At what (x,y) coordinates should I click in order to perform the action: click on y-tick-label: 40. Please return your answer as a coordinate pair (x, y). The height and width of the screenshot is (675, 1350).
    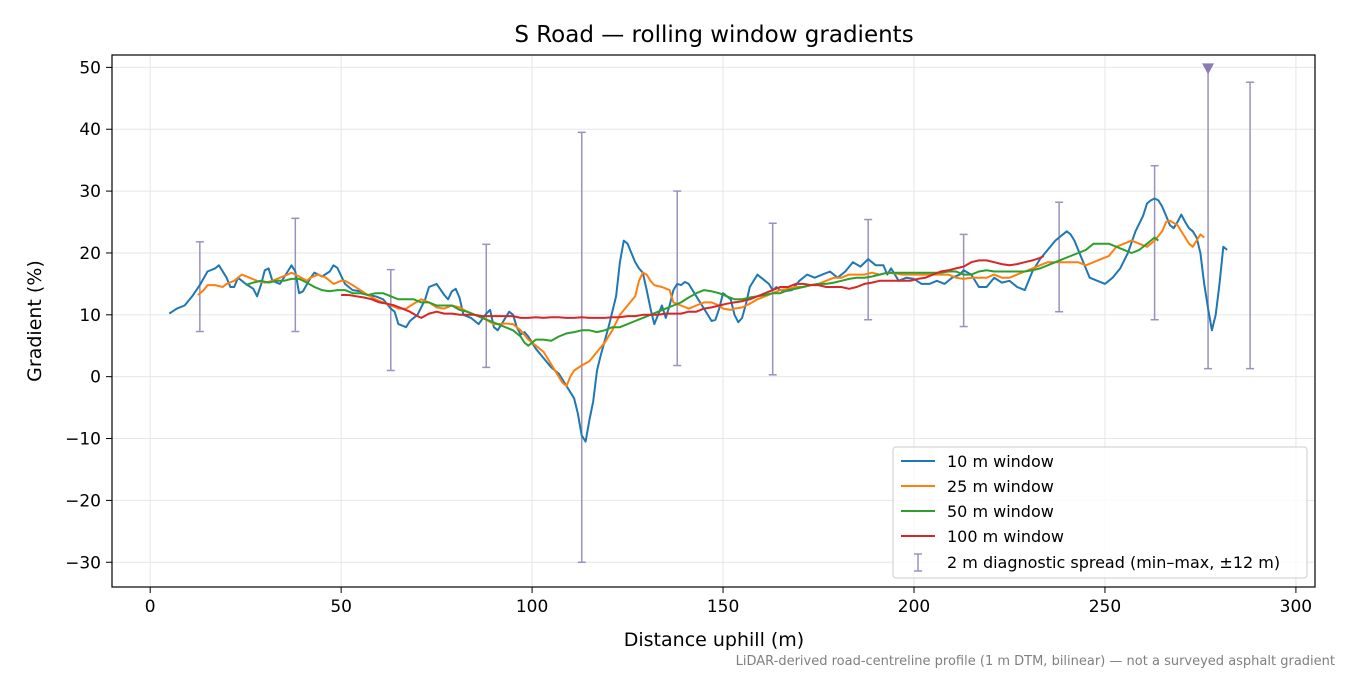
    Looking at the image, I should click on (90, 130).